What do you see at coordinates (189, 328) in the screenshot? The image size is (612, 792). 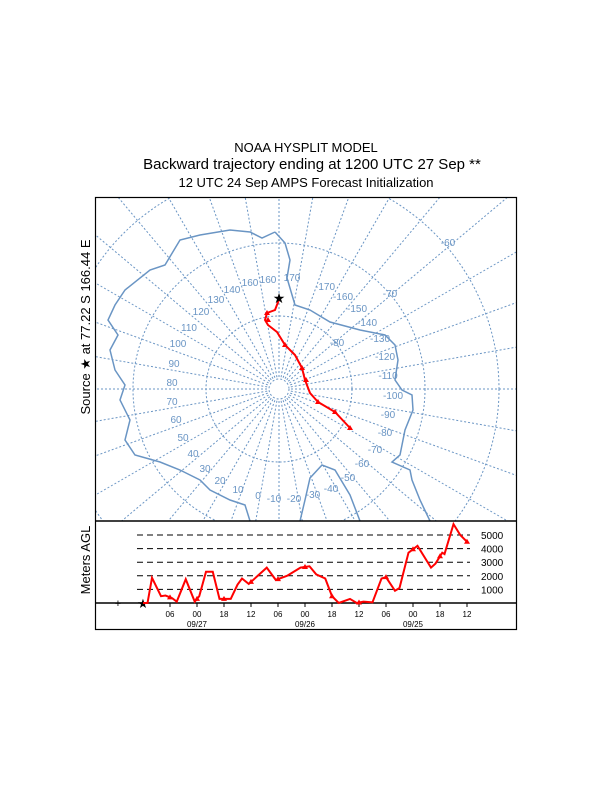 I see `meridian-label: 110` at bounding box center [189, 328].